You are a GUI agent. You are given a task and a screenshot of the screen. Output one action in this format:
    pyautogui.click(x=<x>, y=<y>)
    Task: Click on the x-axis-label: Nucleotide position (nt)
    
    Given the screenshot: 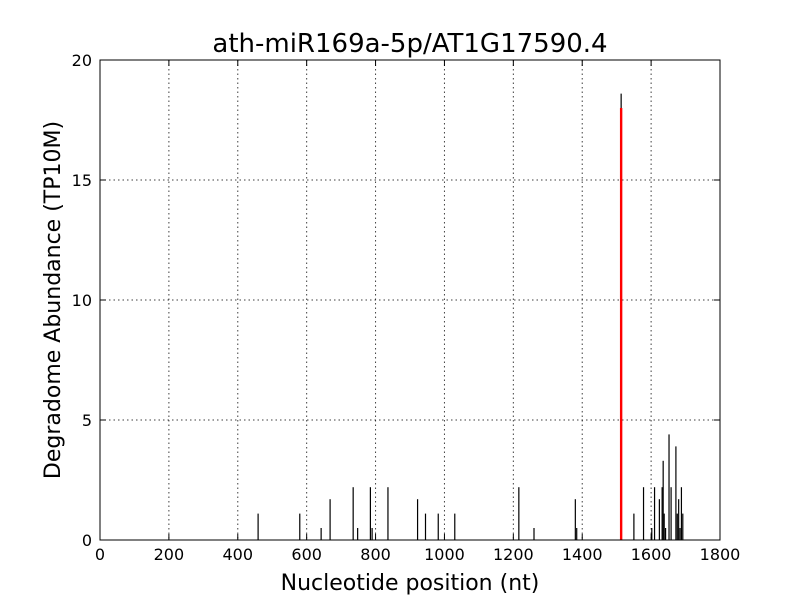 What is the action you would take?
    pyautogui.click(x=410, y=583)
    